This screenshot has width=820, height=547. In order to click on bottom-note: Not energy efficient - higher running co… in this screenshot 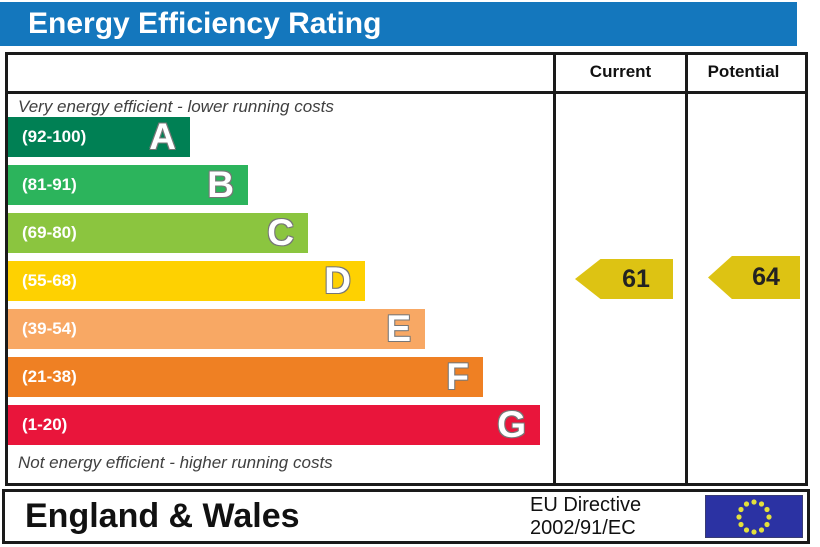, I will do `click(175, 462)`.